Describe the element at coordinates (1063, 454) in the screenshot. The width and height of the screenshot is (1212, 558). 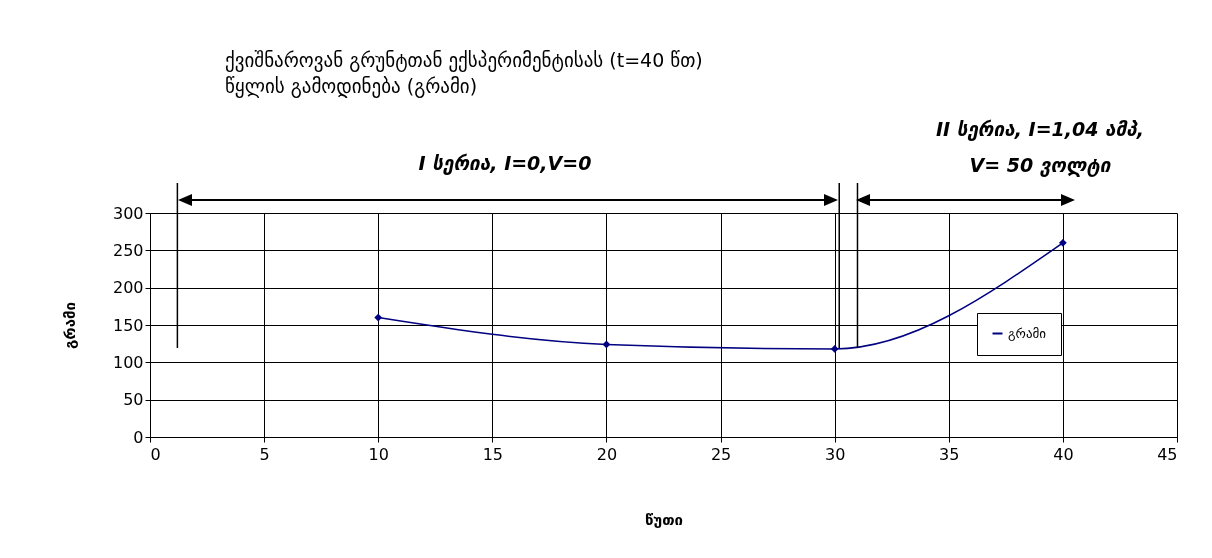
I see `x-tick-label: 40` at that location.